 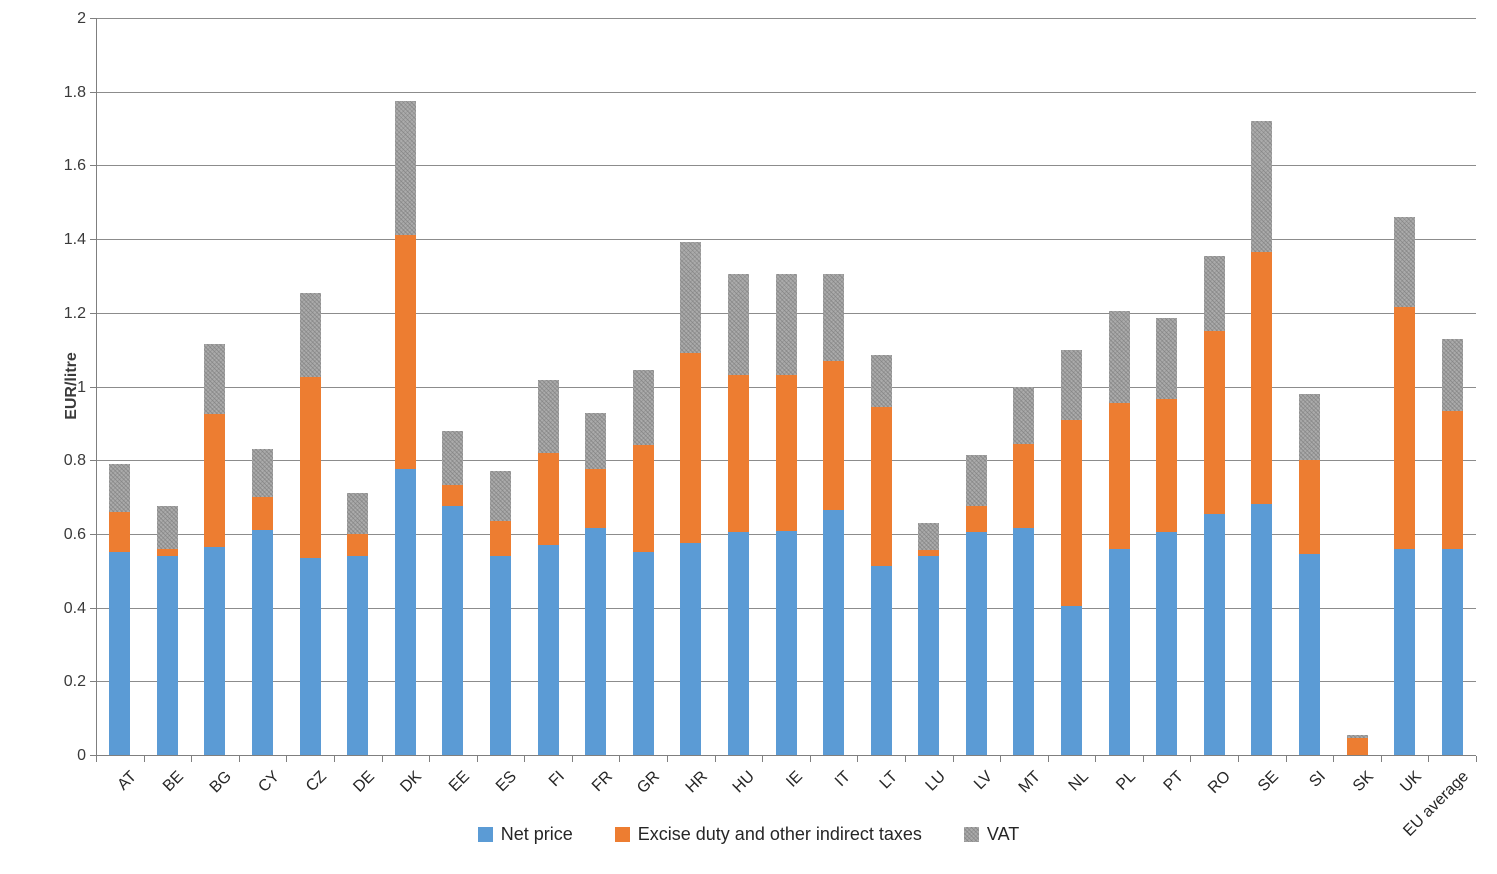 I want to click on bar-segment-excise-ES, so click(x=500, y=538).